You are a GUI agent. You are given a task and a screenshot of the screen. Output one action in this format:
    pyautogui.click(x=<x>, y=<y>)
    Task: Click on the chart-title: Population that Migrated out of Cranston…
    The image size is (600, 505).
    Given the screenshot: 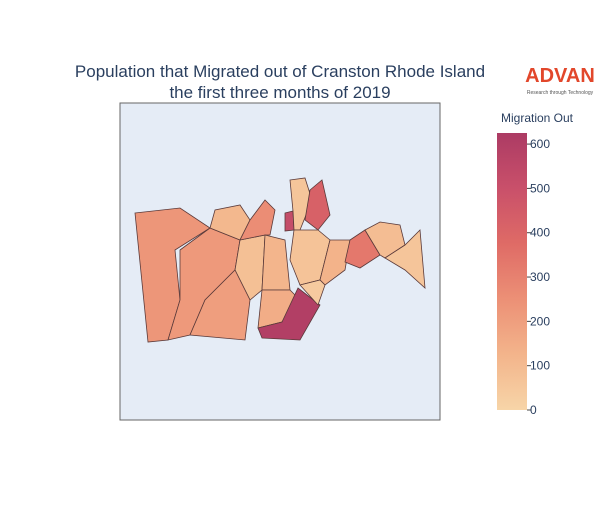 What is the action you would take?
    pyautogui.click(x=280, y=71)
    